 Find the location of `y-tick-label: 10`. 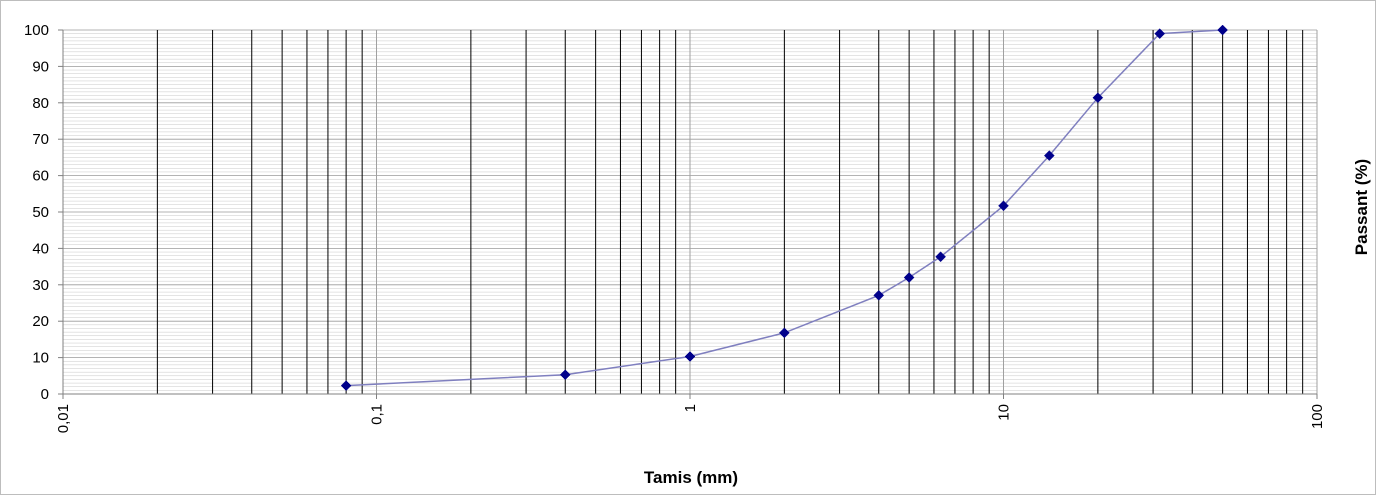

y-tick-label: 10 is located at coordinates (40, 358).